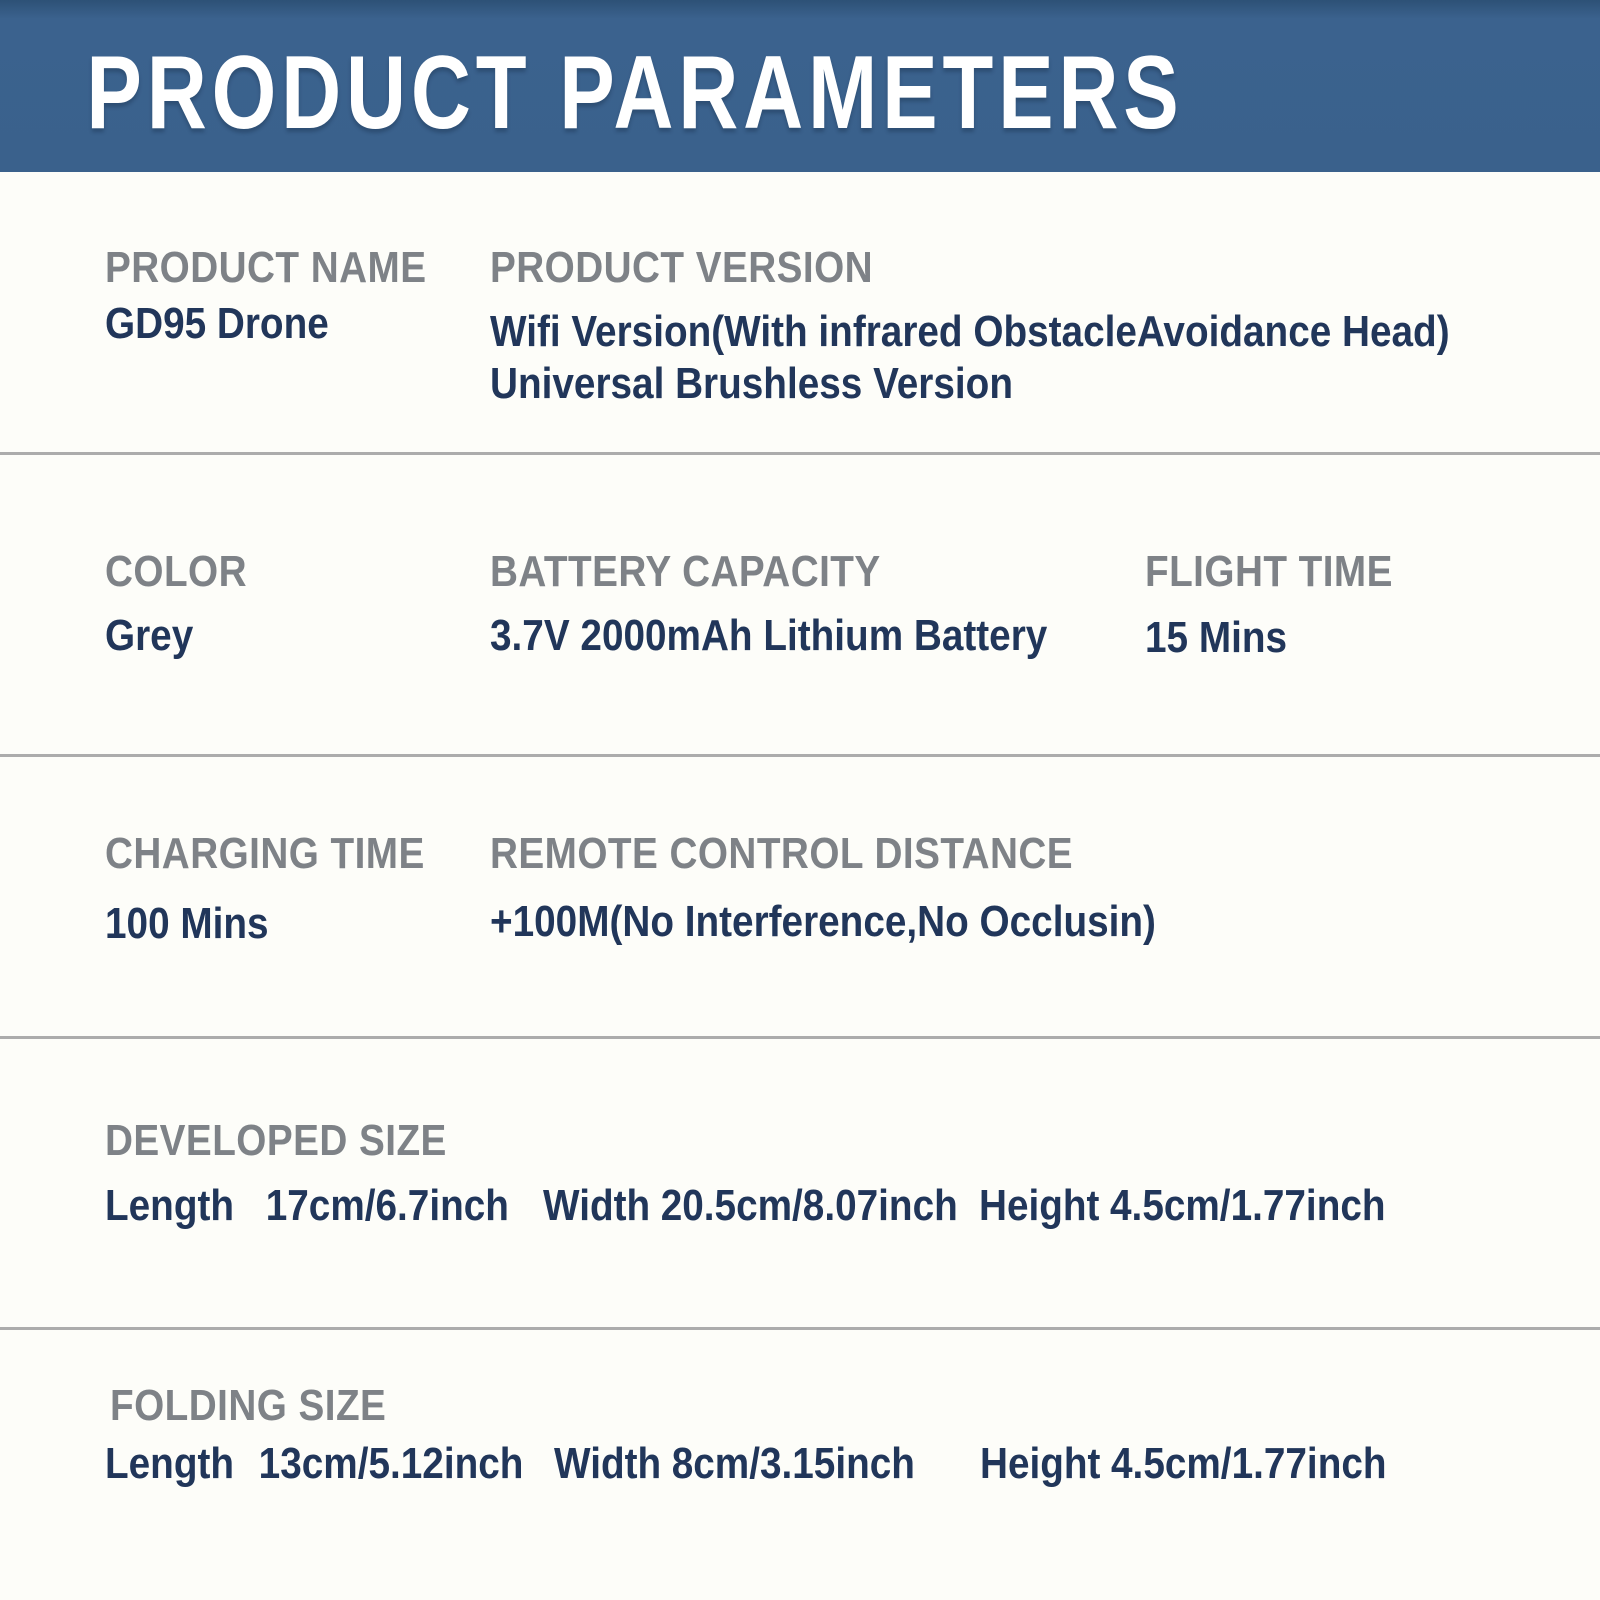  I want to click on battery-capacity-value: 3.7V 2000mAh Lithium Battery, so click(769, 635).